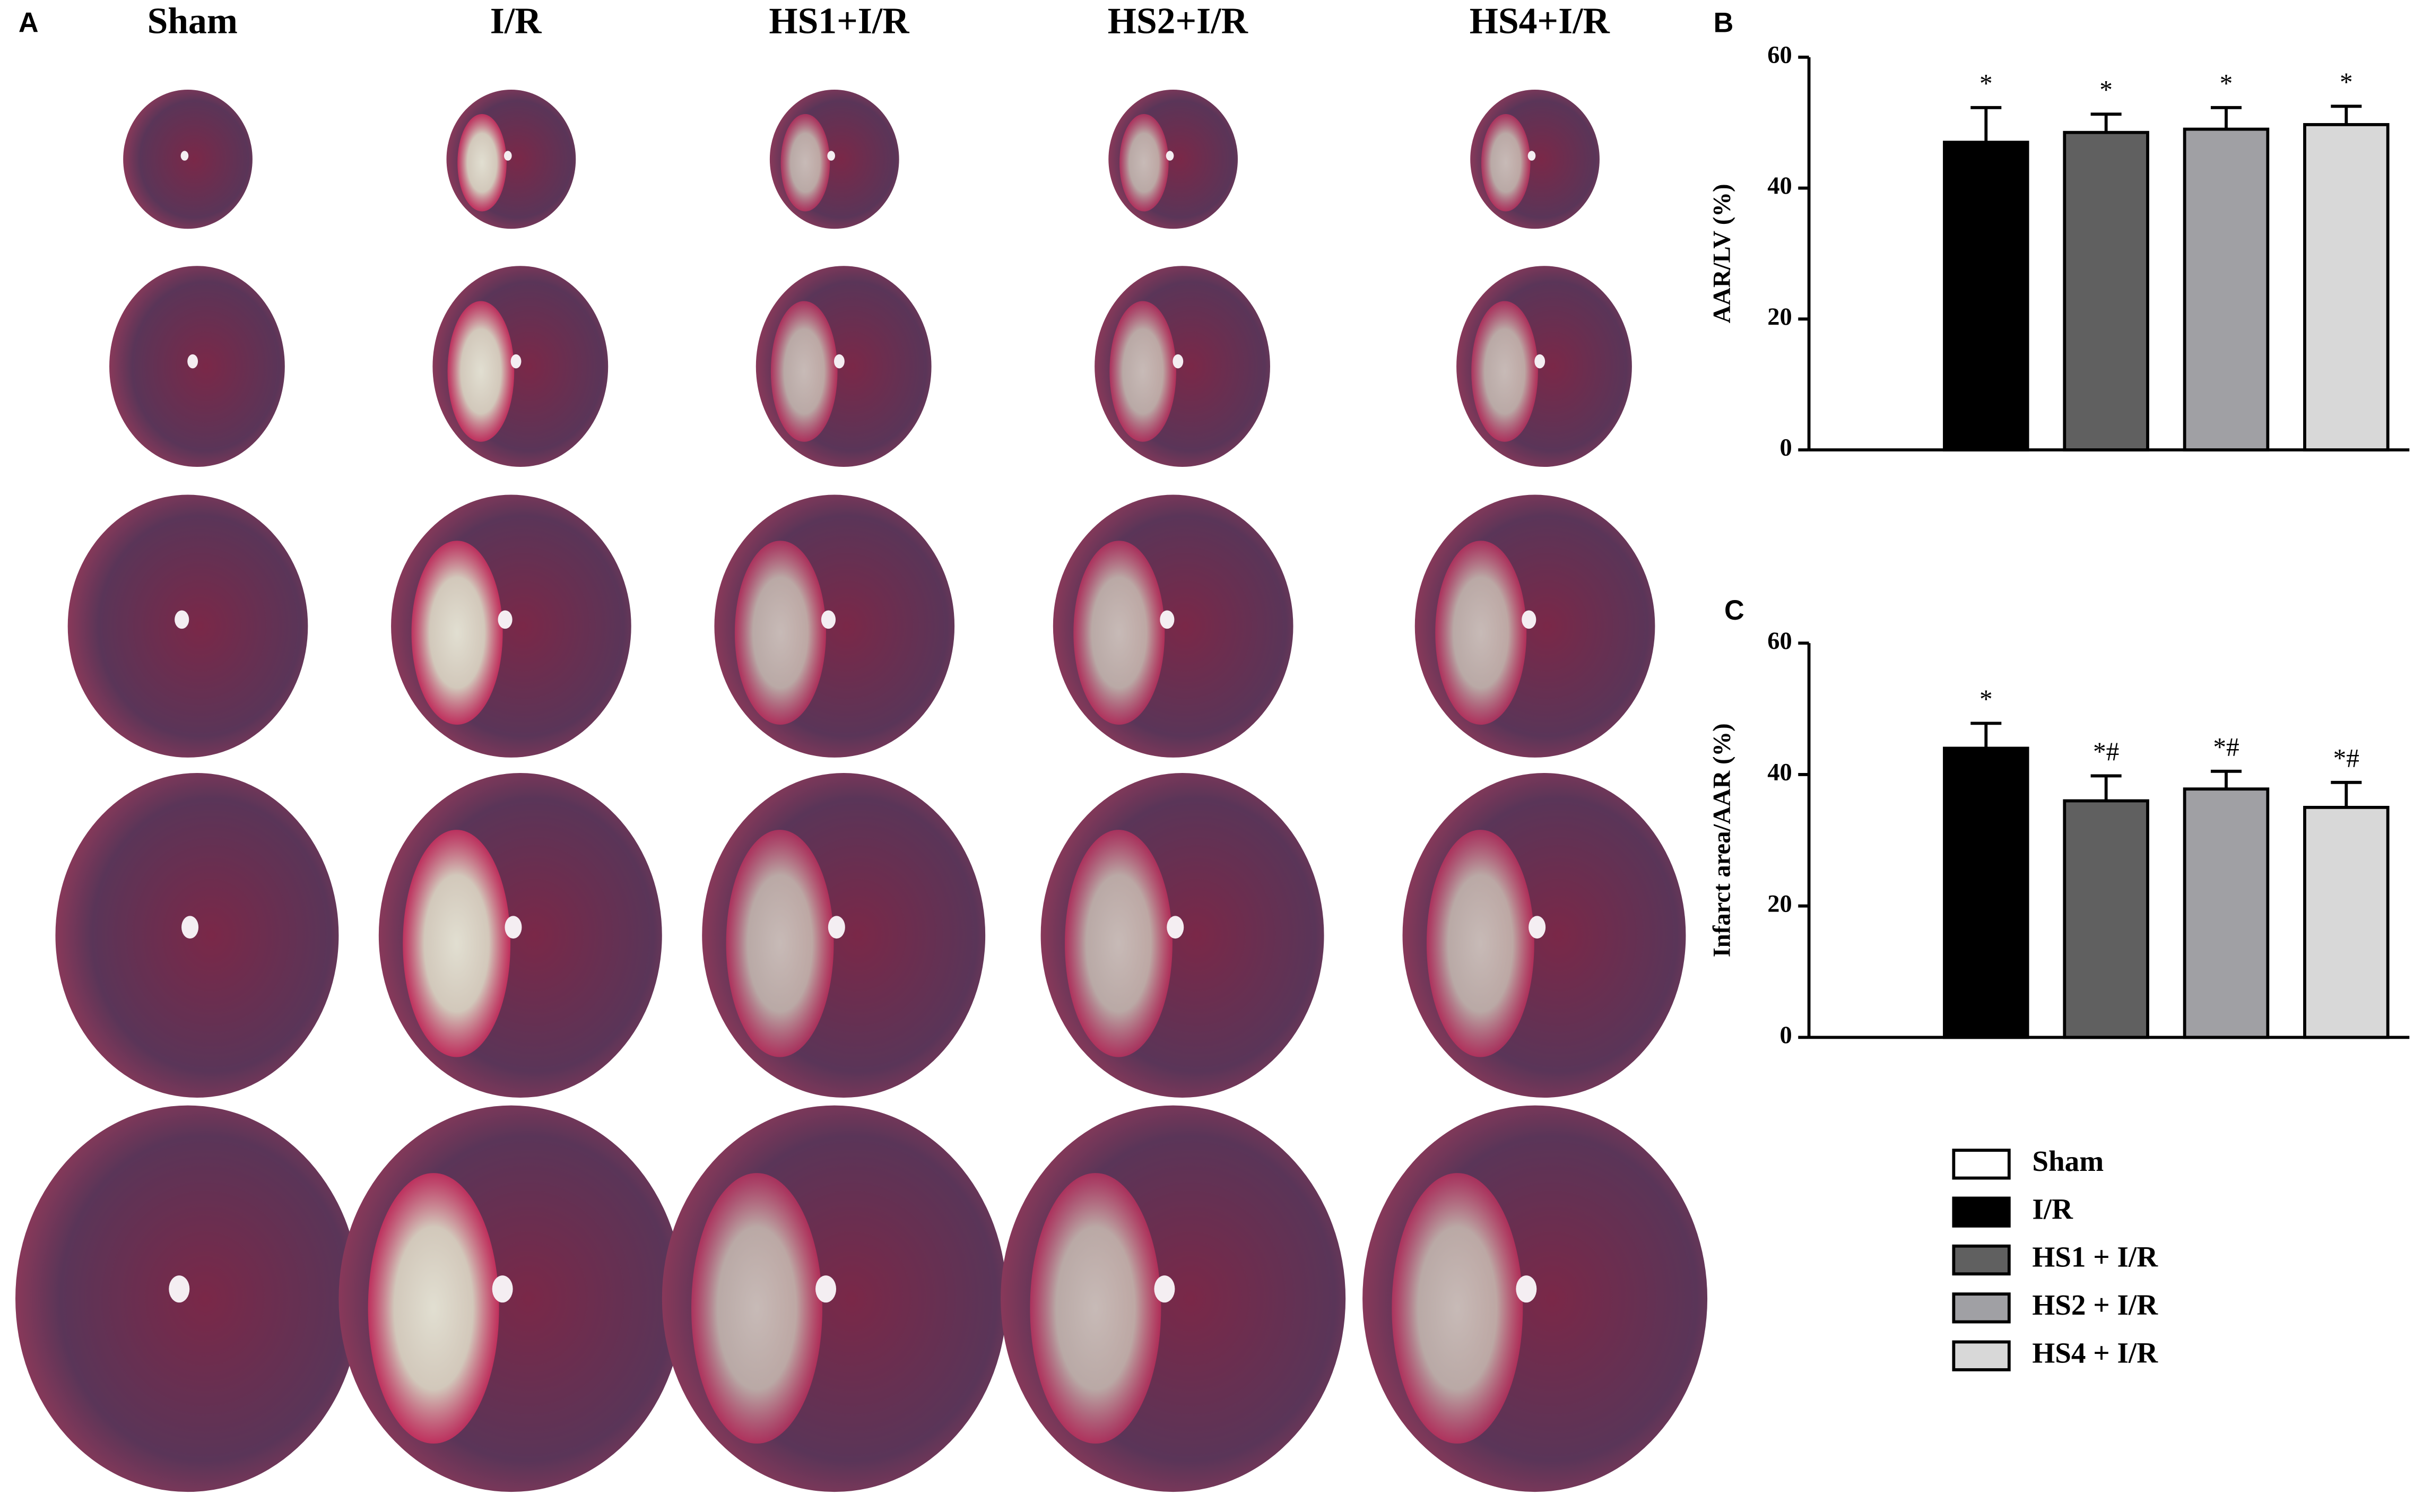 Image resolution: width=2414 pixels, height=1512 pixels. What do you see at coordinates (2095, 1352) in the screenshot?
I see `legend-label: HS4 + I/R` at bounding box center [2095, 1352].